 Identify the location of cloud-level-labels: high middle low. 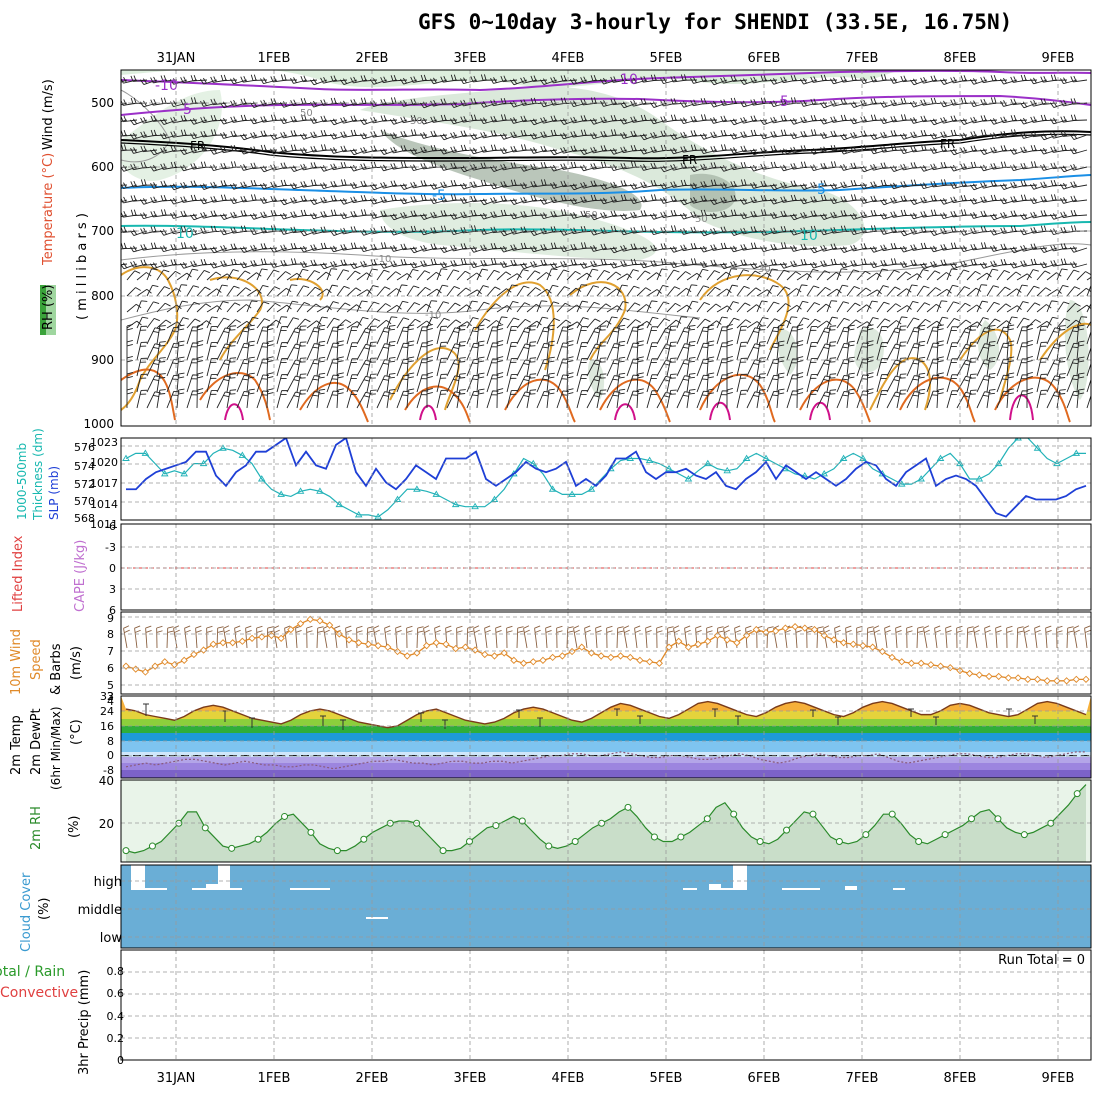
(100, 910).